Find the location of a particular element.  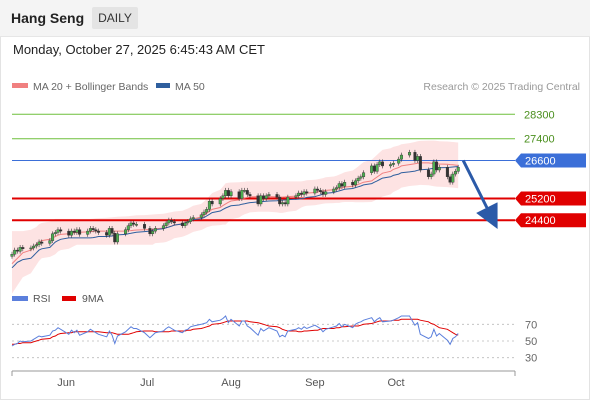

rsi-tick-label: 50 is located at coordinates (531, 342).